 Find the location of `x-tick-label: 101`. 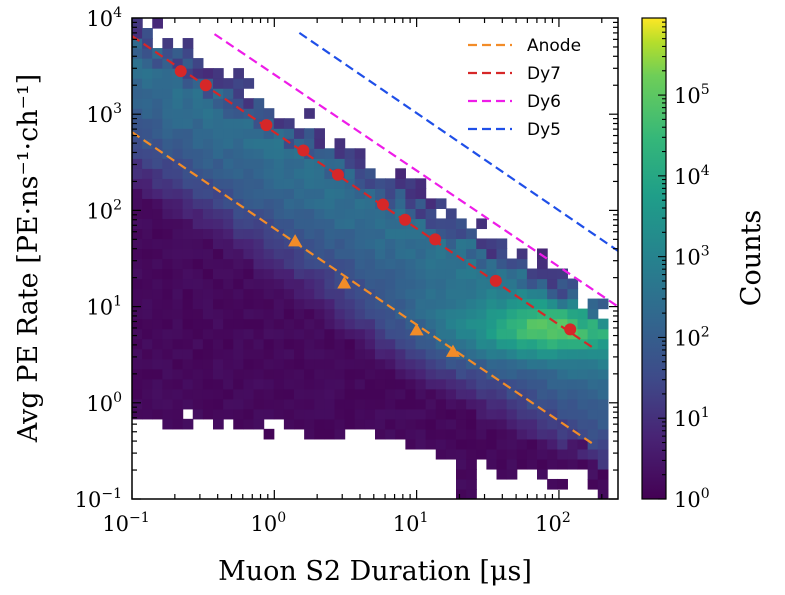

x-tick-label: 101 is located at coordinates (411, 523).